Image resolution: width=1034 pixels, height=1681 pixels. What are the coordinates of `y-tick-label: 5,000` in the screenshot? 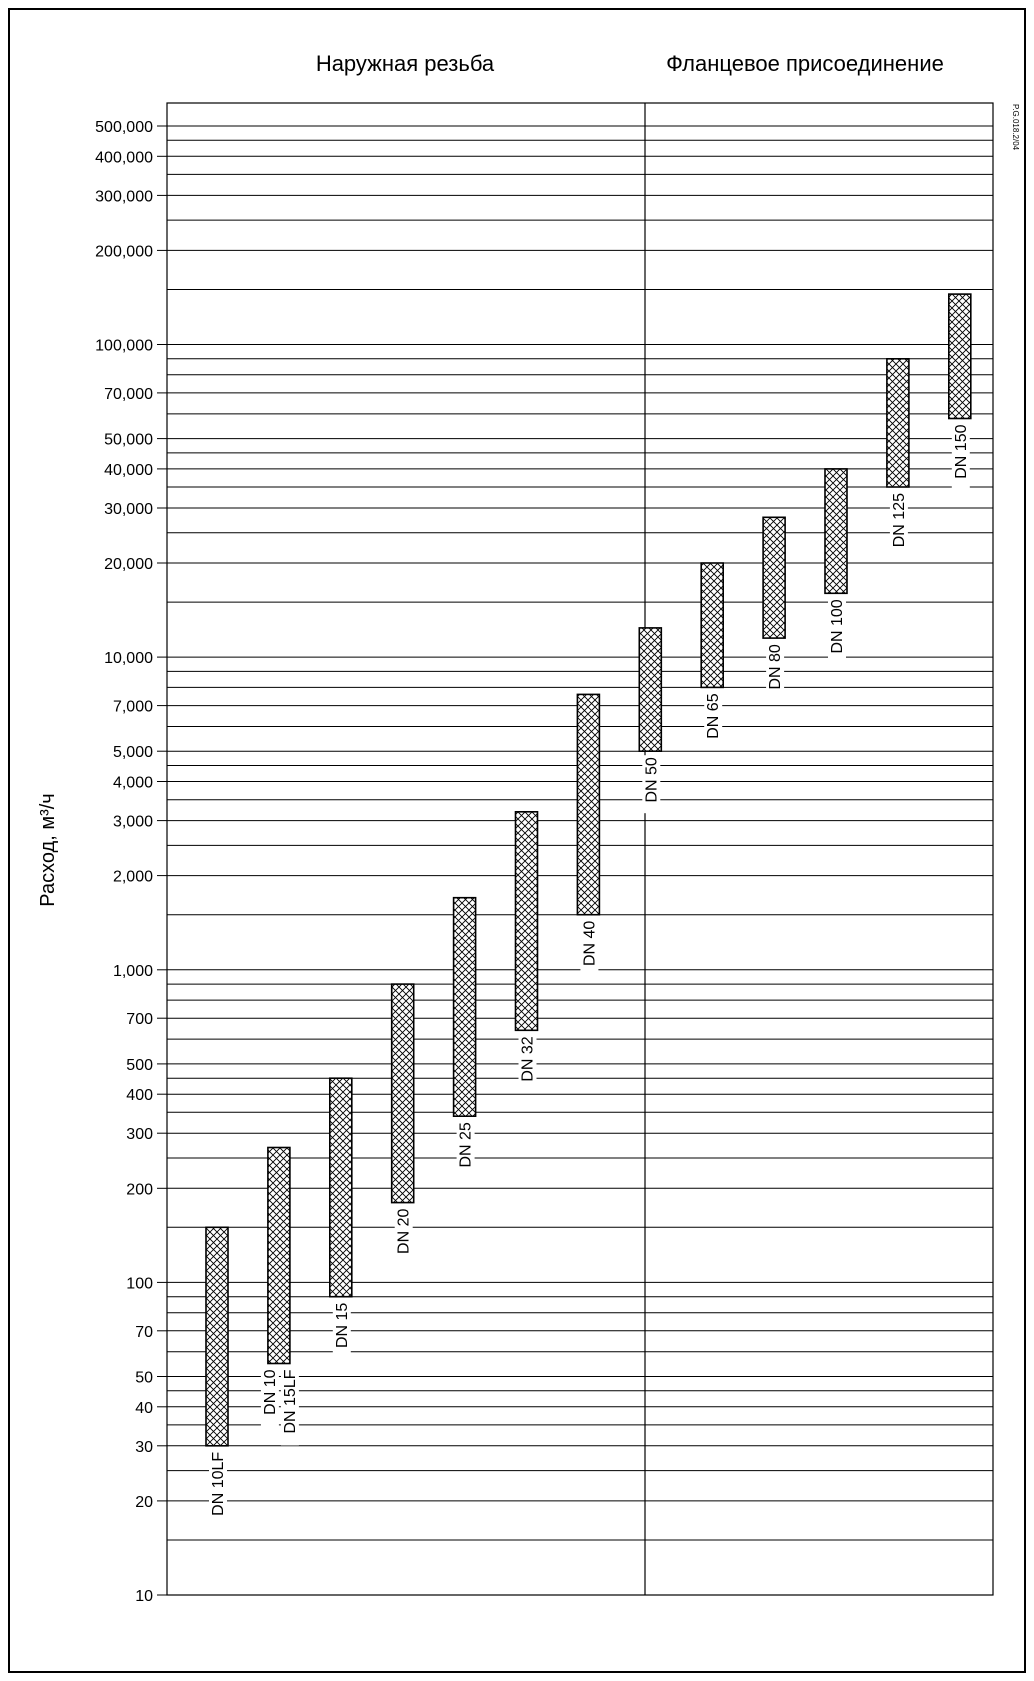 It's located at (133, 752).